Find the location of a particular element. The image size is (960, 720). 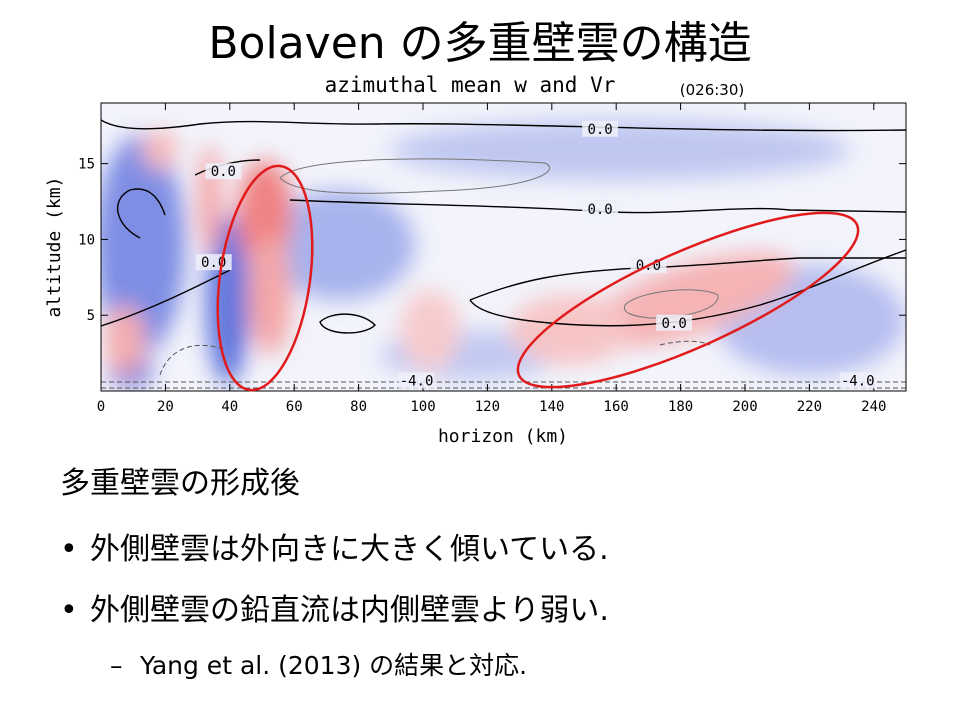

x-tick-label: 220 is located at coordinates (809, 407).